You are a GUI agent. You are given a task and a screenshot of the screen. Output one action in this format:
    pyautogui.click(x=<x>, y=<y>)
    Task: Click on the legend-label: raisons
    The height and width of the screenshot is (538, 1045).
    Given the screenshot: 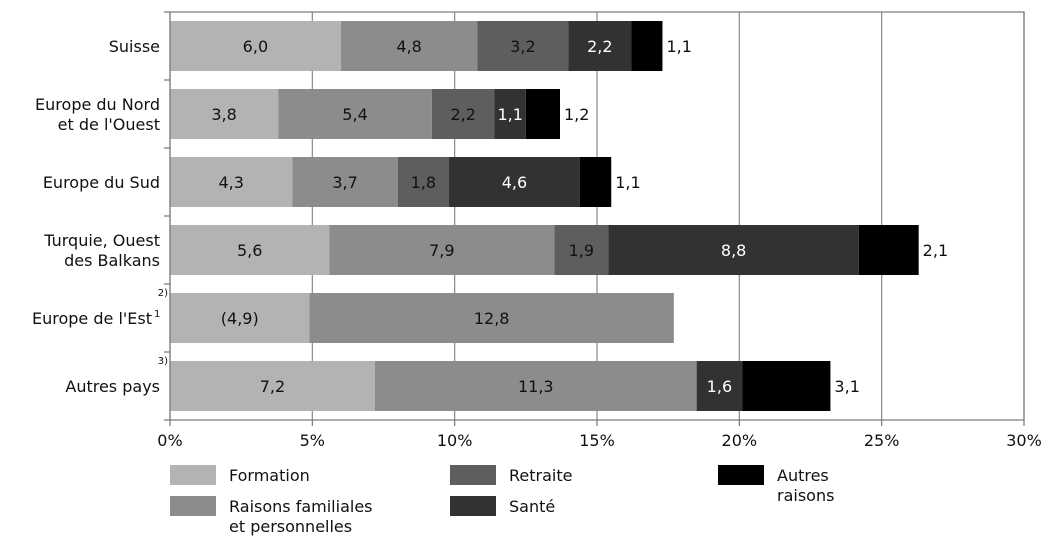 What is the action you would take?
    pyautogui.click(x=805, y=495)
    